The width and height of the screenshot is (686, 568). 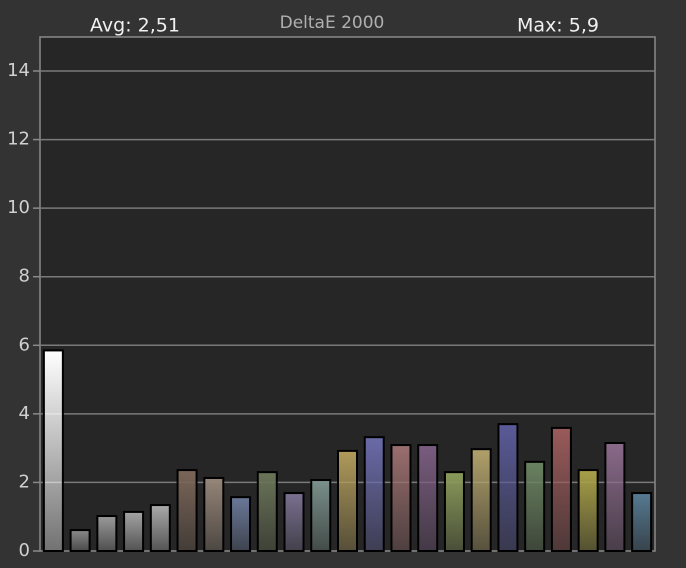 What do you see at coordinates (18, 70) in the screenshot?
I see `y-tick-label: 14` at bounding box center [18, 70].